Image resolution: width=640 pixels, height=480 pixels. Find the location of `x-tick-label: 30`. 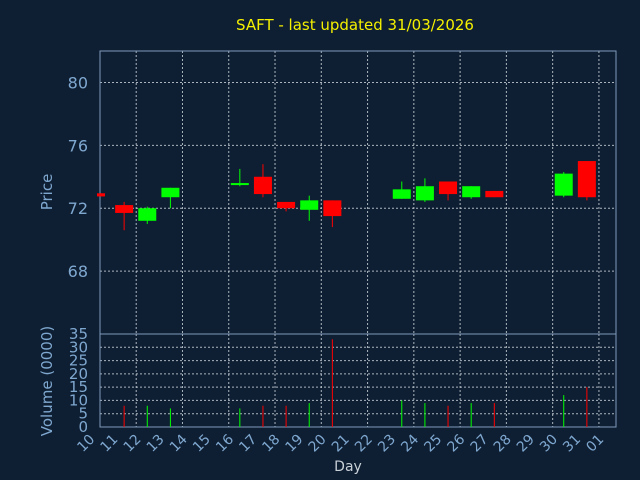

x-tick-label: 30 is located at coordinates (549, 444).